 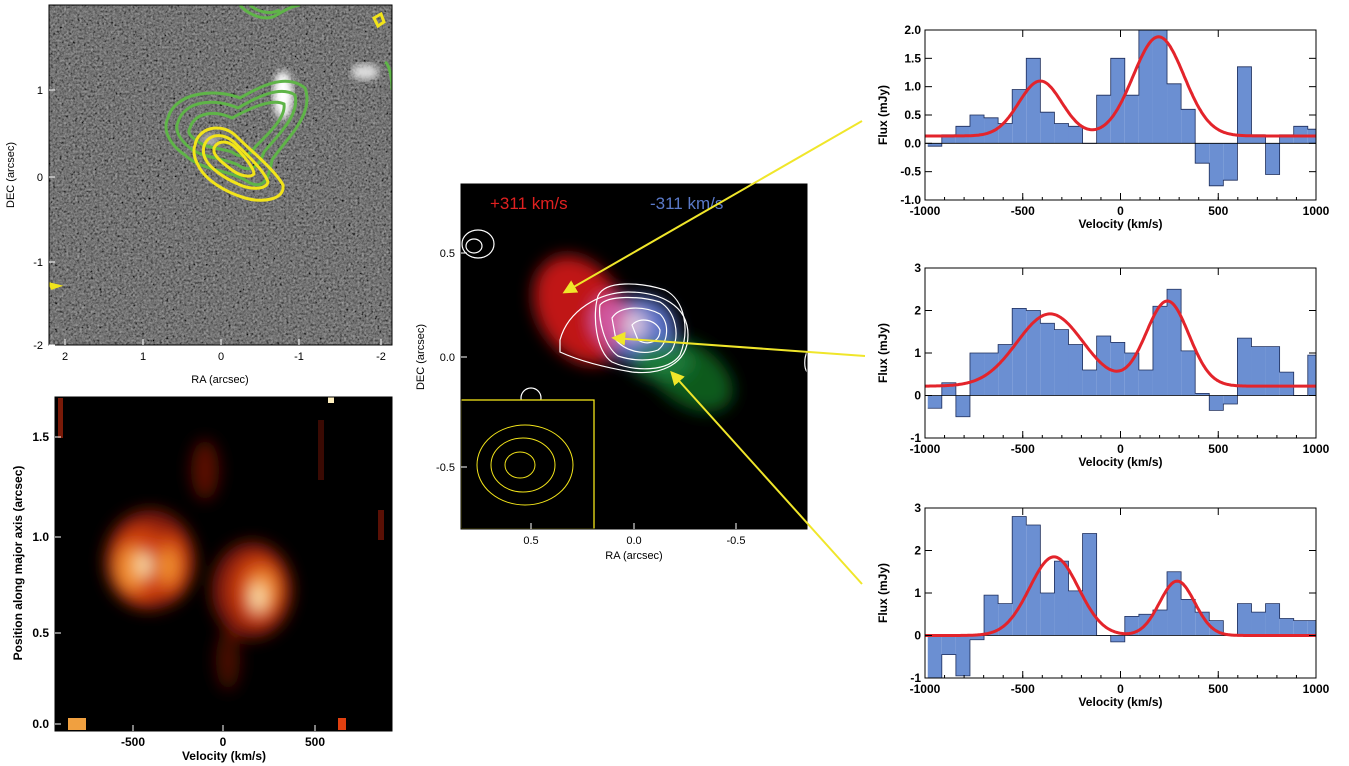 What do you see at coordinates (917, 268) in the screenshot?
I see `y-tick-label: 3` at bounding box center [917, 268].